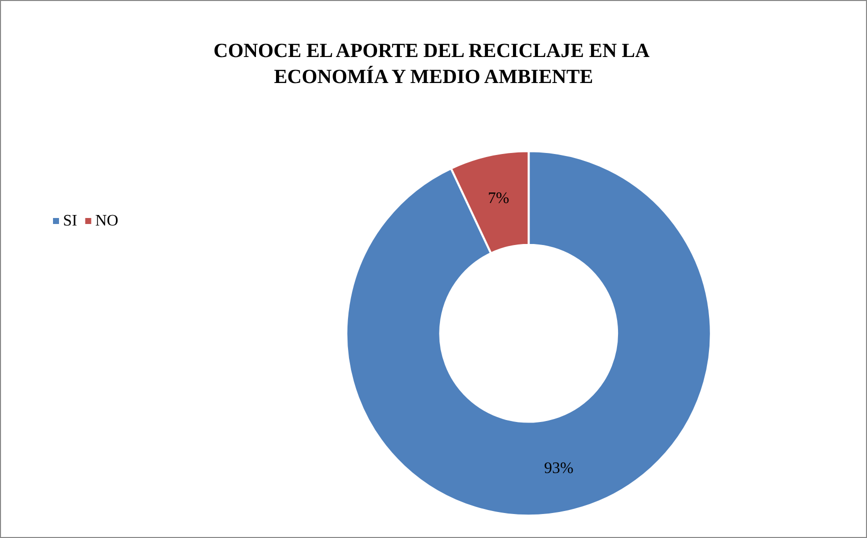 Image resolution: width=867 pixels, height=538 pixels. What do you see at coordinates (559, 468) in the screenshot?
I see `data-label: 93%` at bounding box center [559, 468].